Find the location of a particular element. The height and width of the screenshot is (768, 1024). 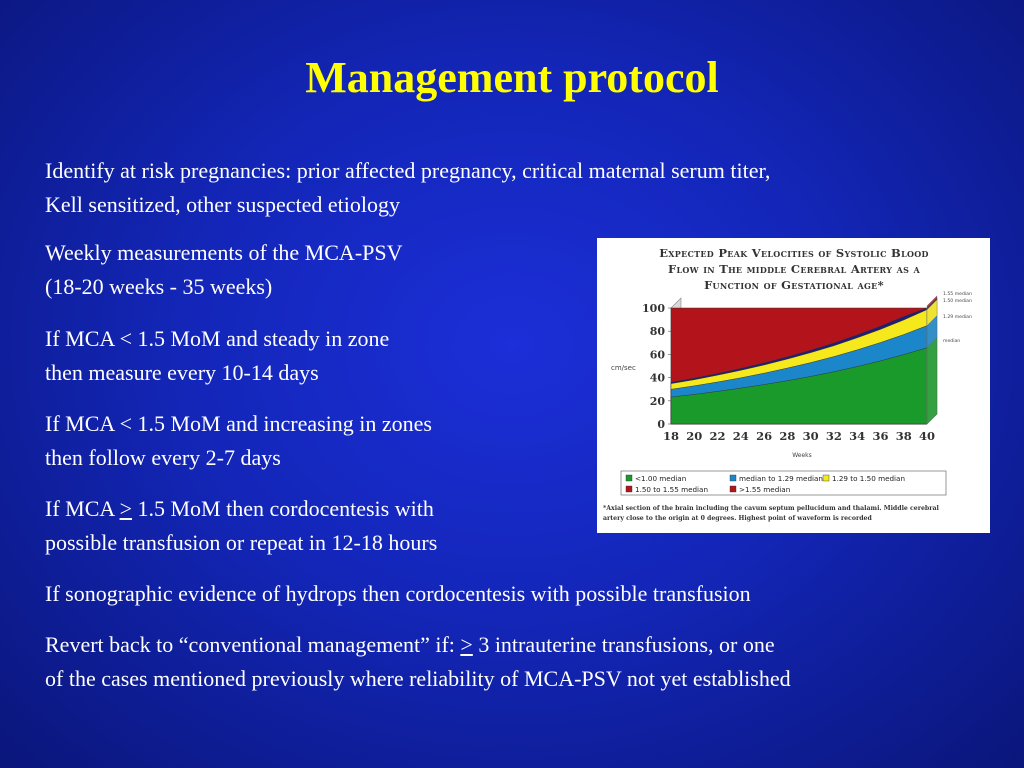

x-tick-18: 18 is located at coordinates (671, 436).